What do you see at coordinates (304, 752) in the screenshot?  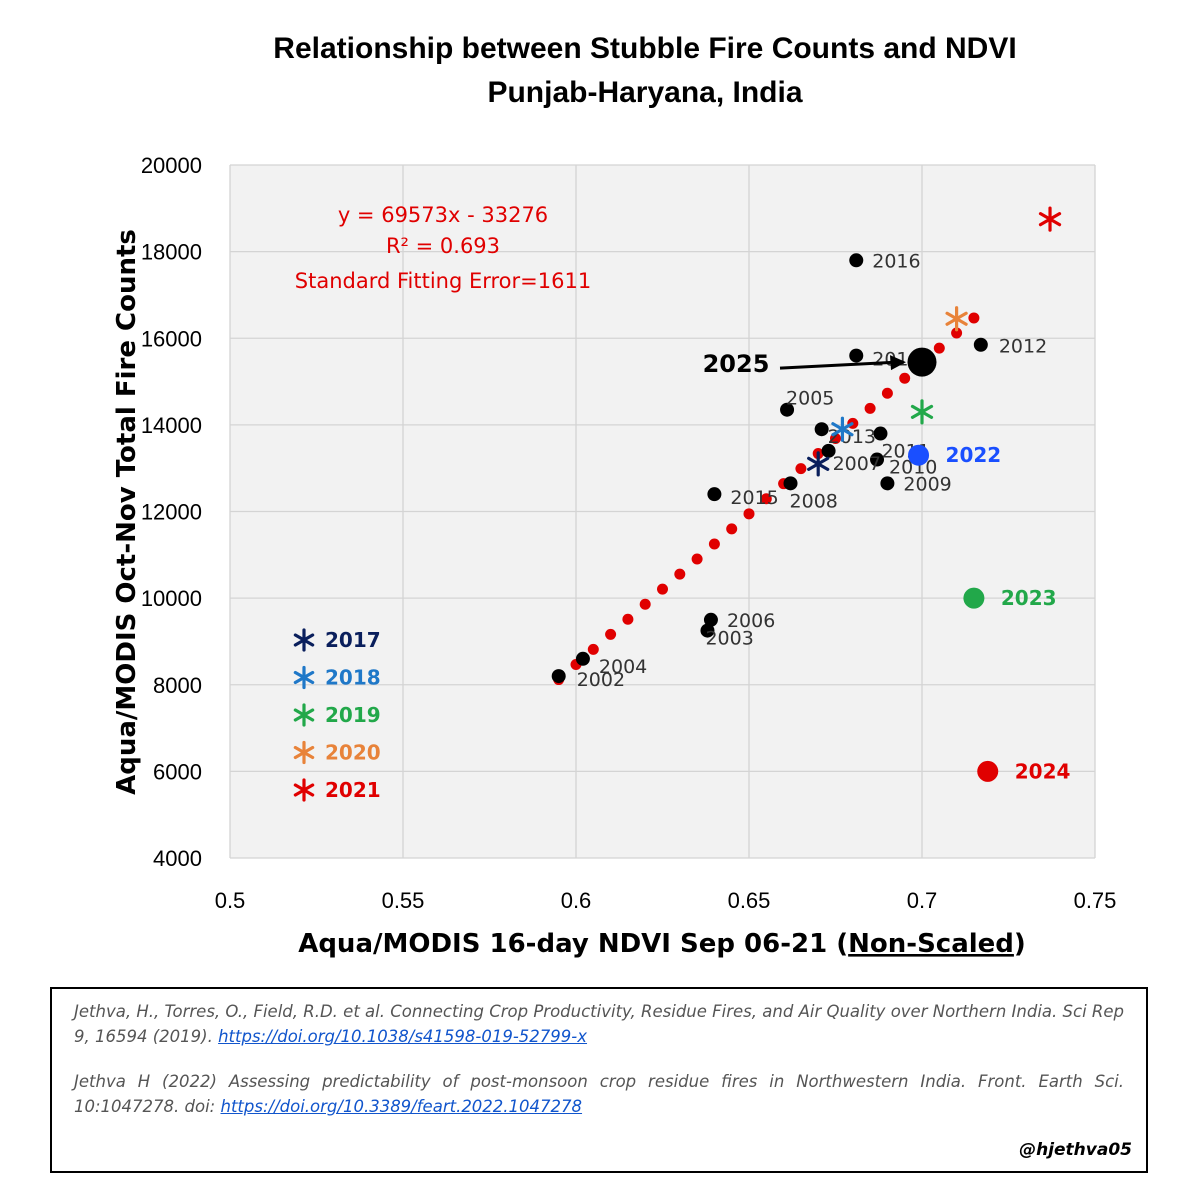 I see `legend-asterisk-2020` at bounding box center [304, 752].